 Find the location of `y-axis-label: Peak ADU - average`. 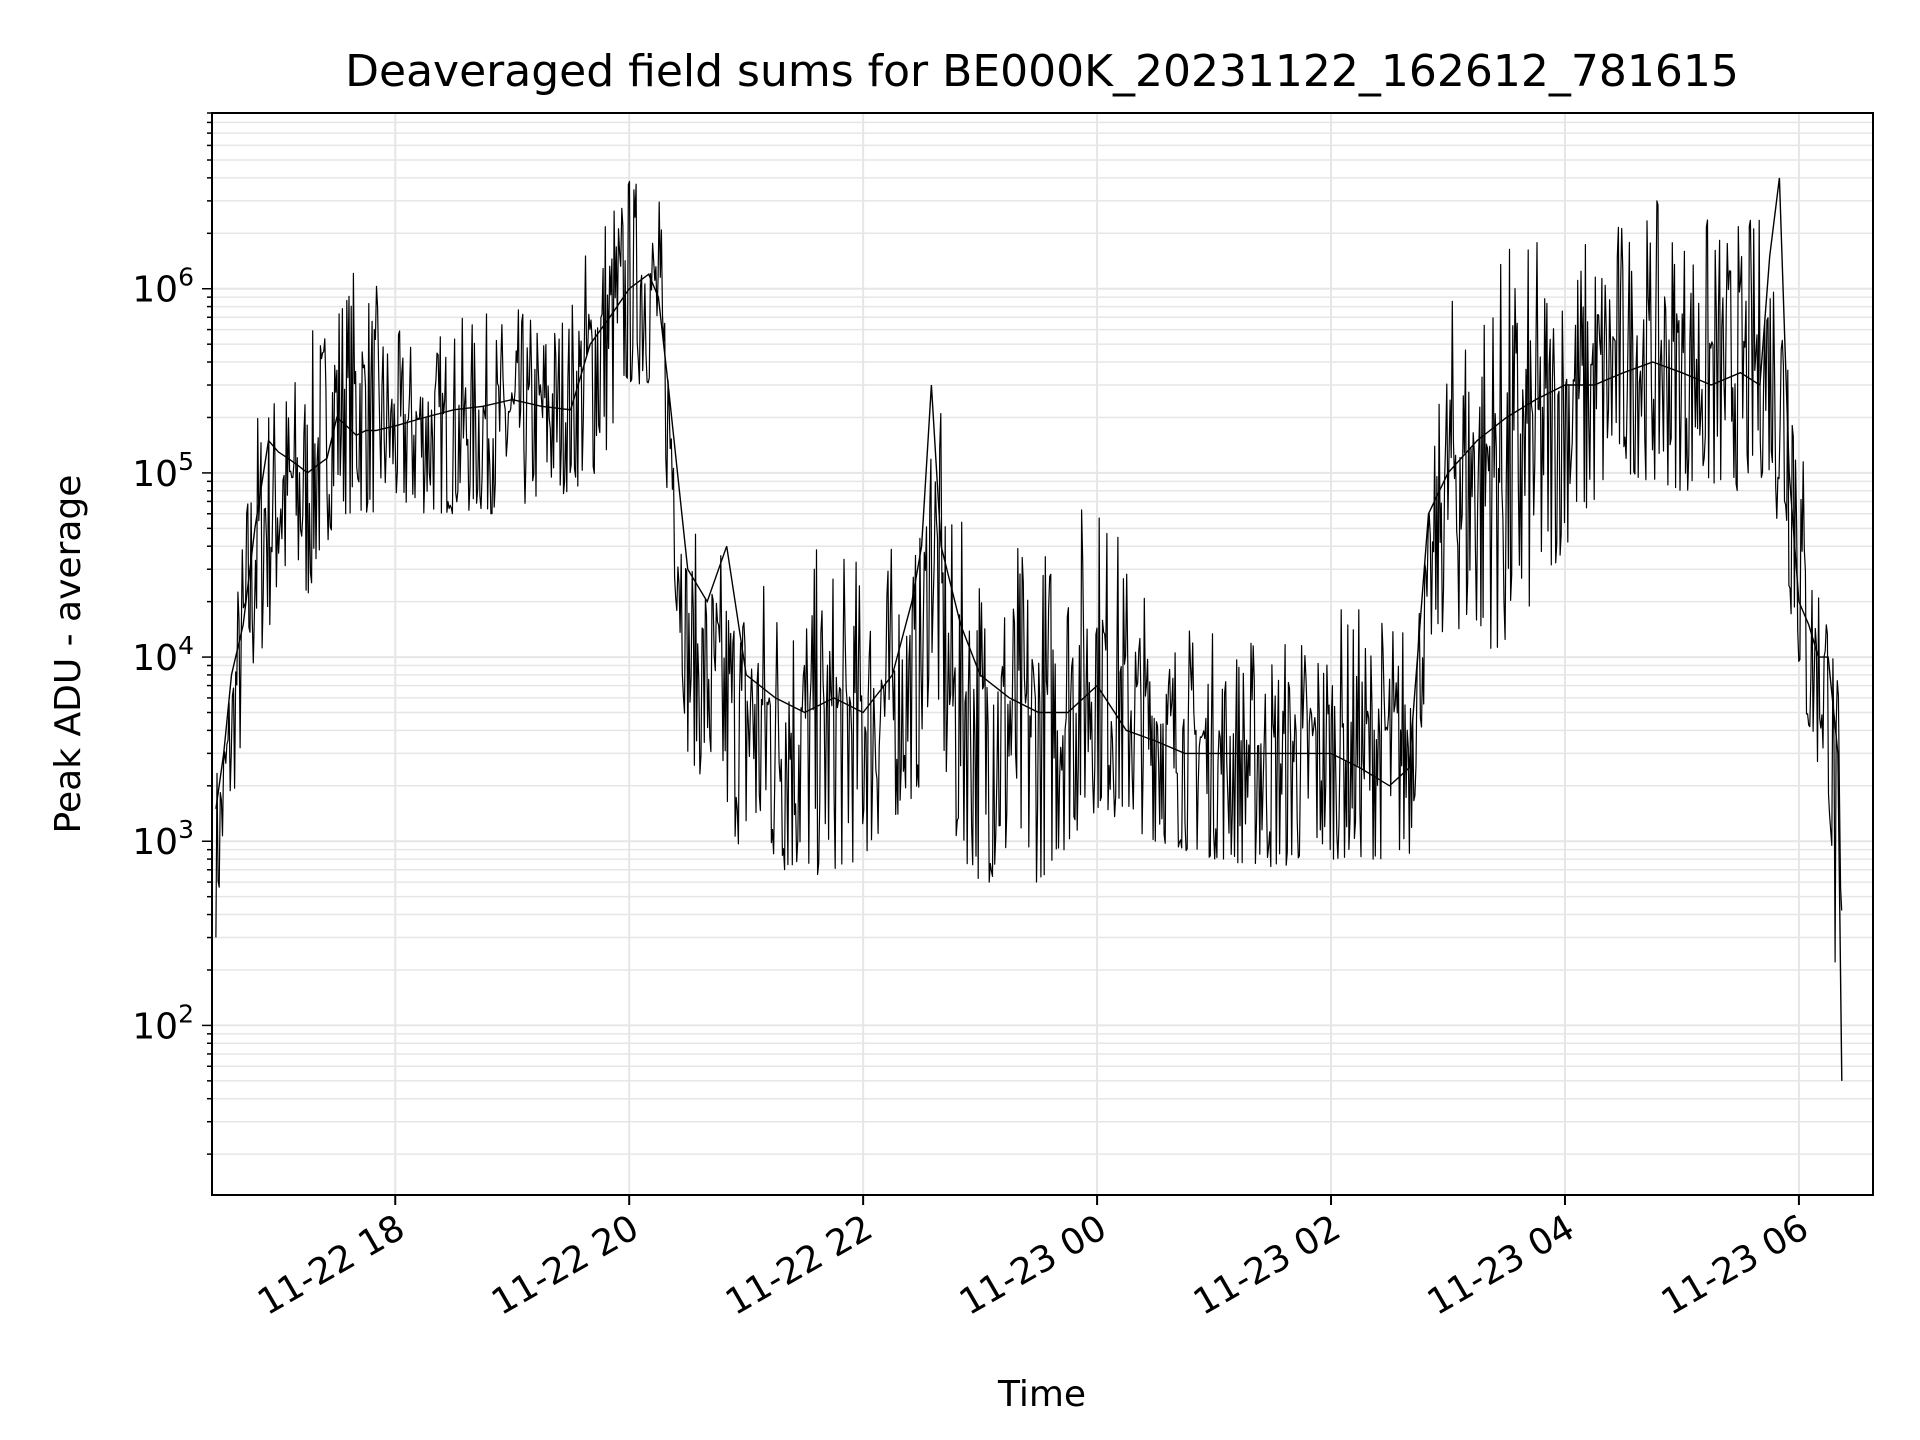

y-axis-label: Peak ADU - average is located at coordinates (68, 654).